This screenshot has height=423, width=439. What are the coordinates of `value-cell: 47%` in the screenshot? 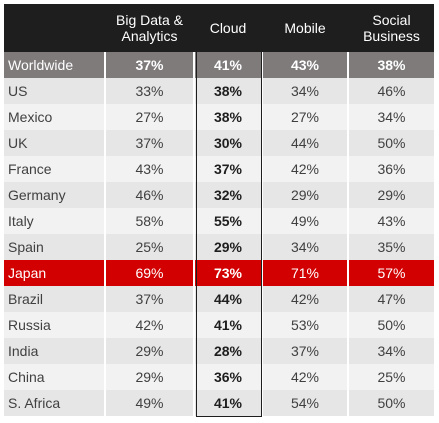 It's located at (391, 299).